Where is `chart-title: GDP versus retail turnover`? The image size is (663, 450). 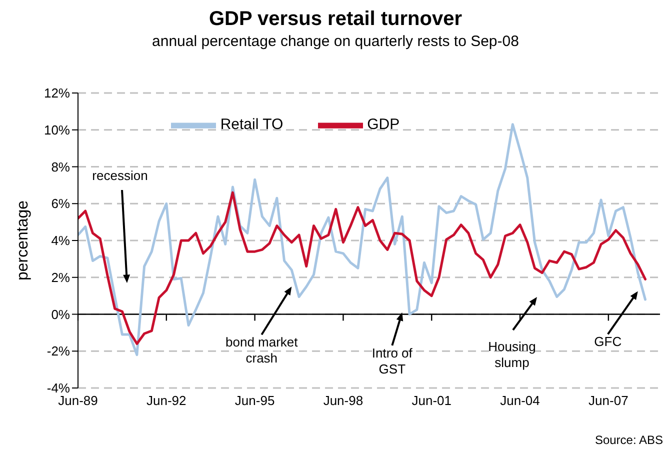
chart-title: GDP versus retail turnover is located at coordinates (336, 19).